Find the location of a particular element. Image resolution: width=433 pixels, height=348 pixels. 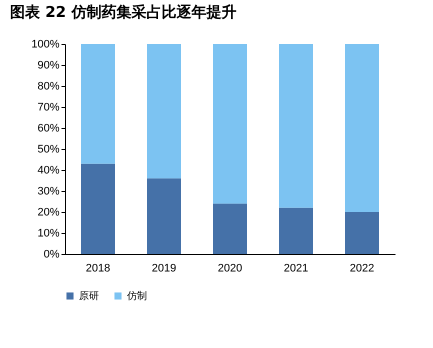

y-tick-label: 50% is located at coordinates (48, 150).